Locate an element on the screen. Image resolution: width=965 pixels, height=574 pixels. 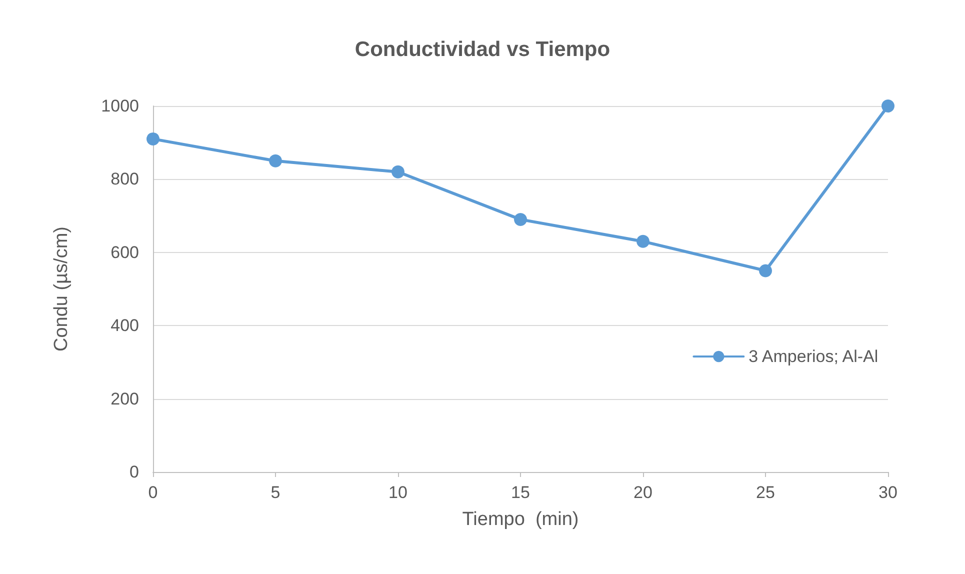
x-axis-title: Tiempo (min) is located at coordinates (520, 519).